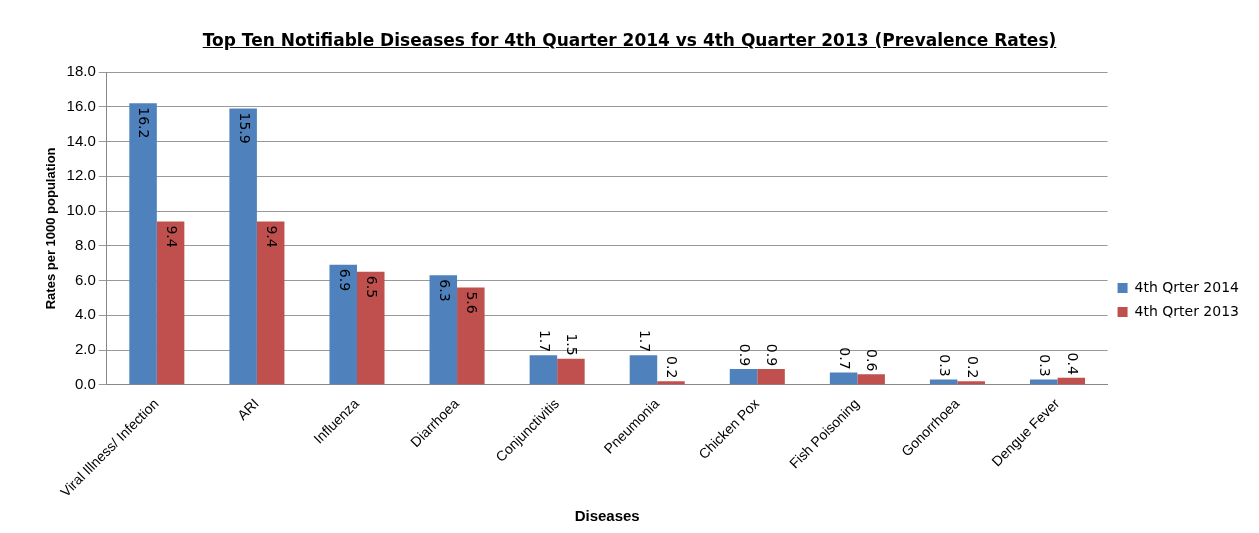 This screenshot has width=1259, height=533. What do you see at coordinates (81, 210) in the screenshot?
I see `y-tick-label: 10.0` at bounding box center [81, 210].